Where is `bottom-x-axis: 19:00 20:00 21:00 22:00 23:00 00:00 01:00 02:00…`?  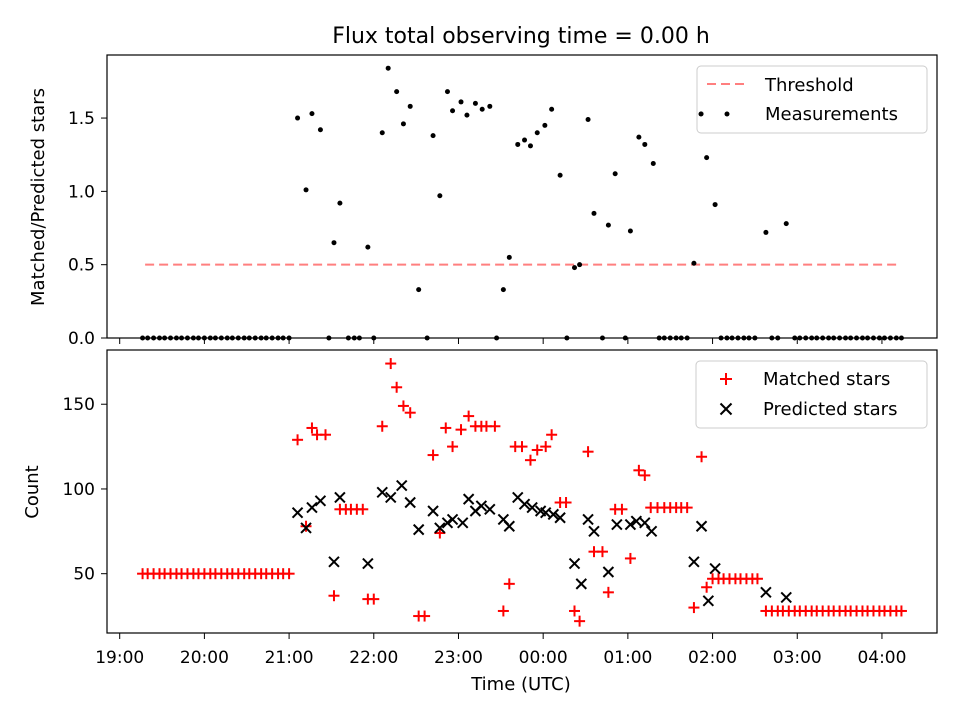 bottom-x-axis: 19:00 20:00 21:00 22:00 23:00 00:00 01:00 02:00… is located at coordinates (500, 650).